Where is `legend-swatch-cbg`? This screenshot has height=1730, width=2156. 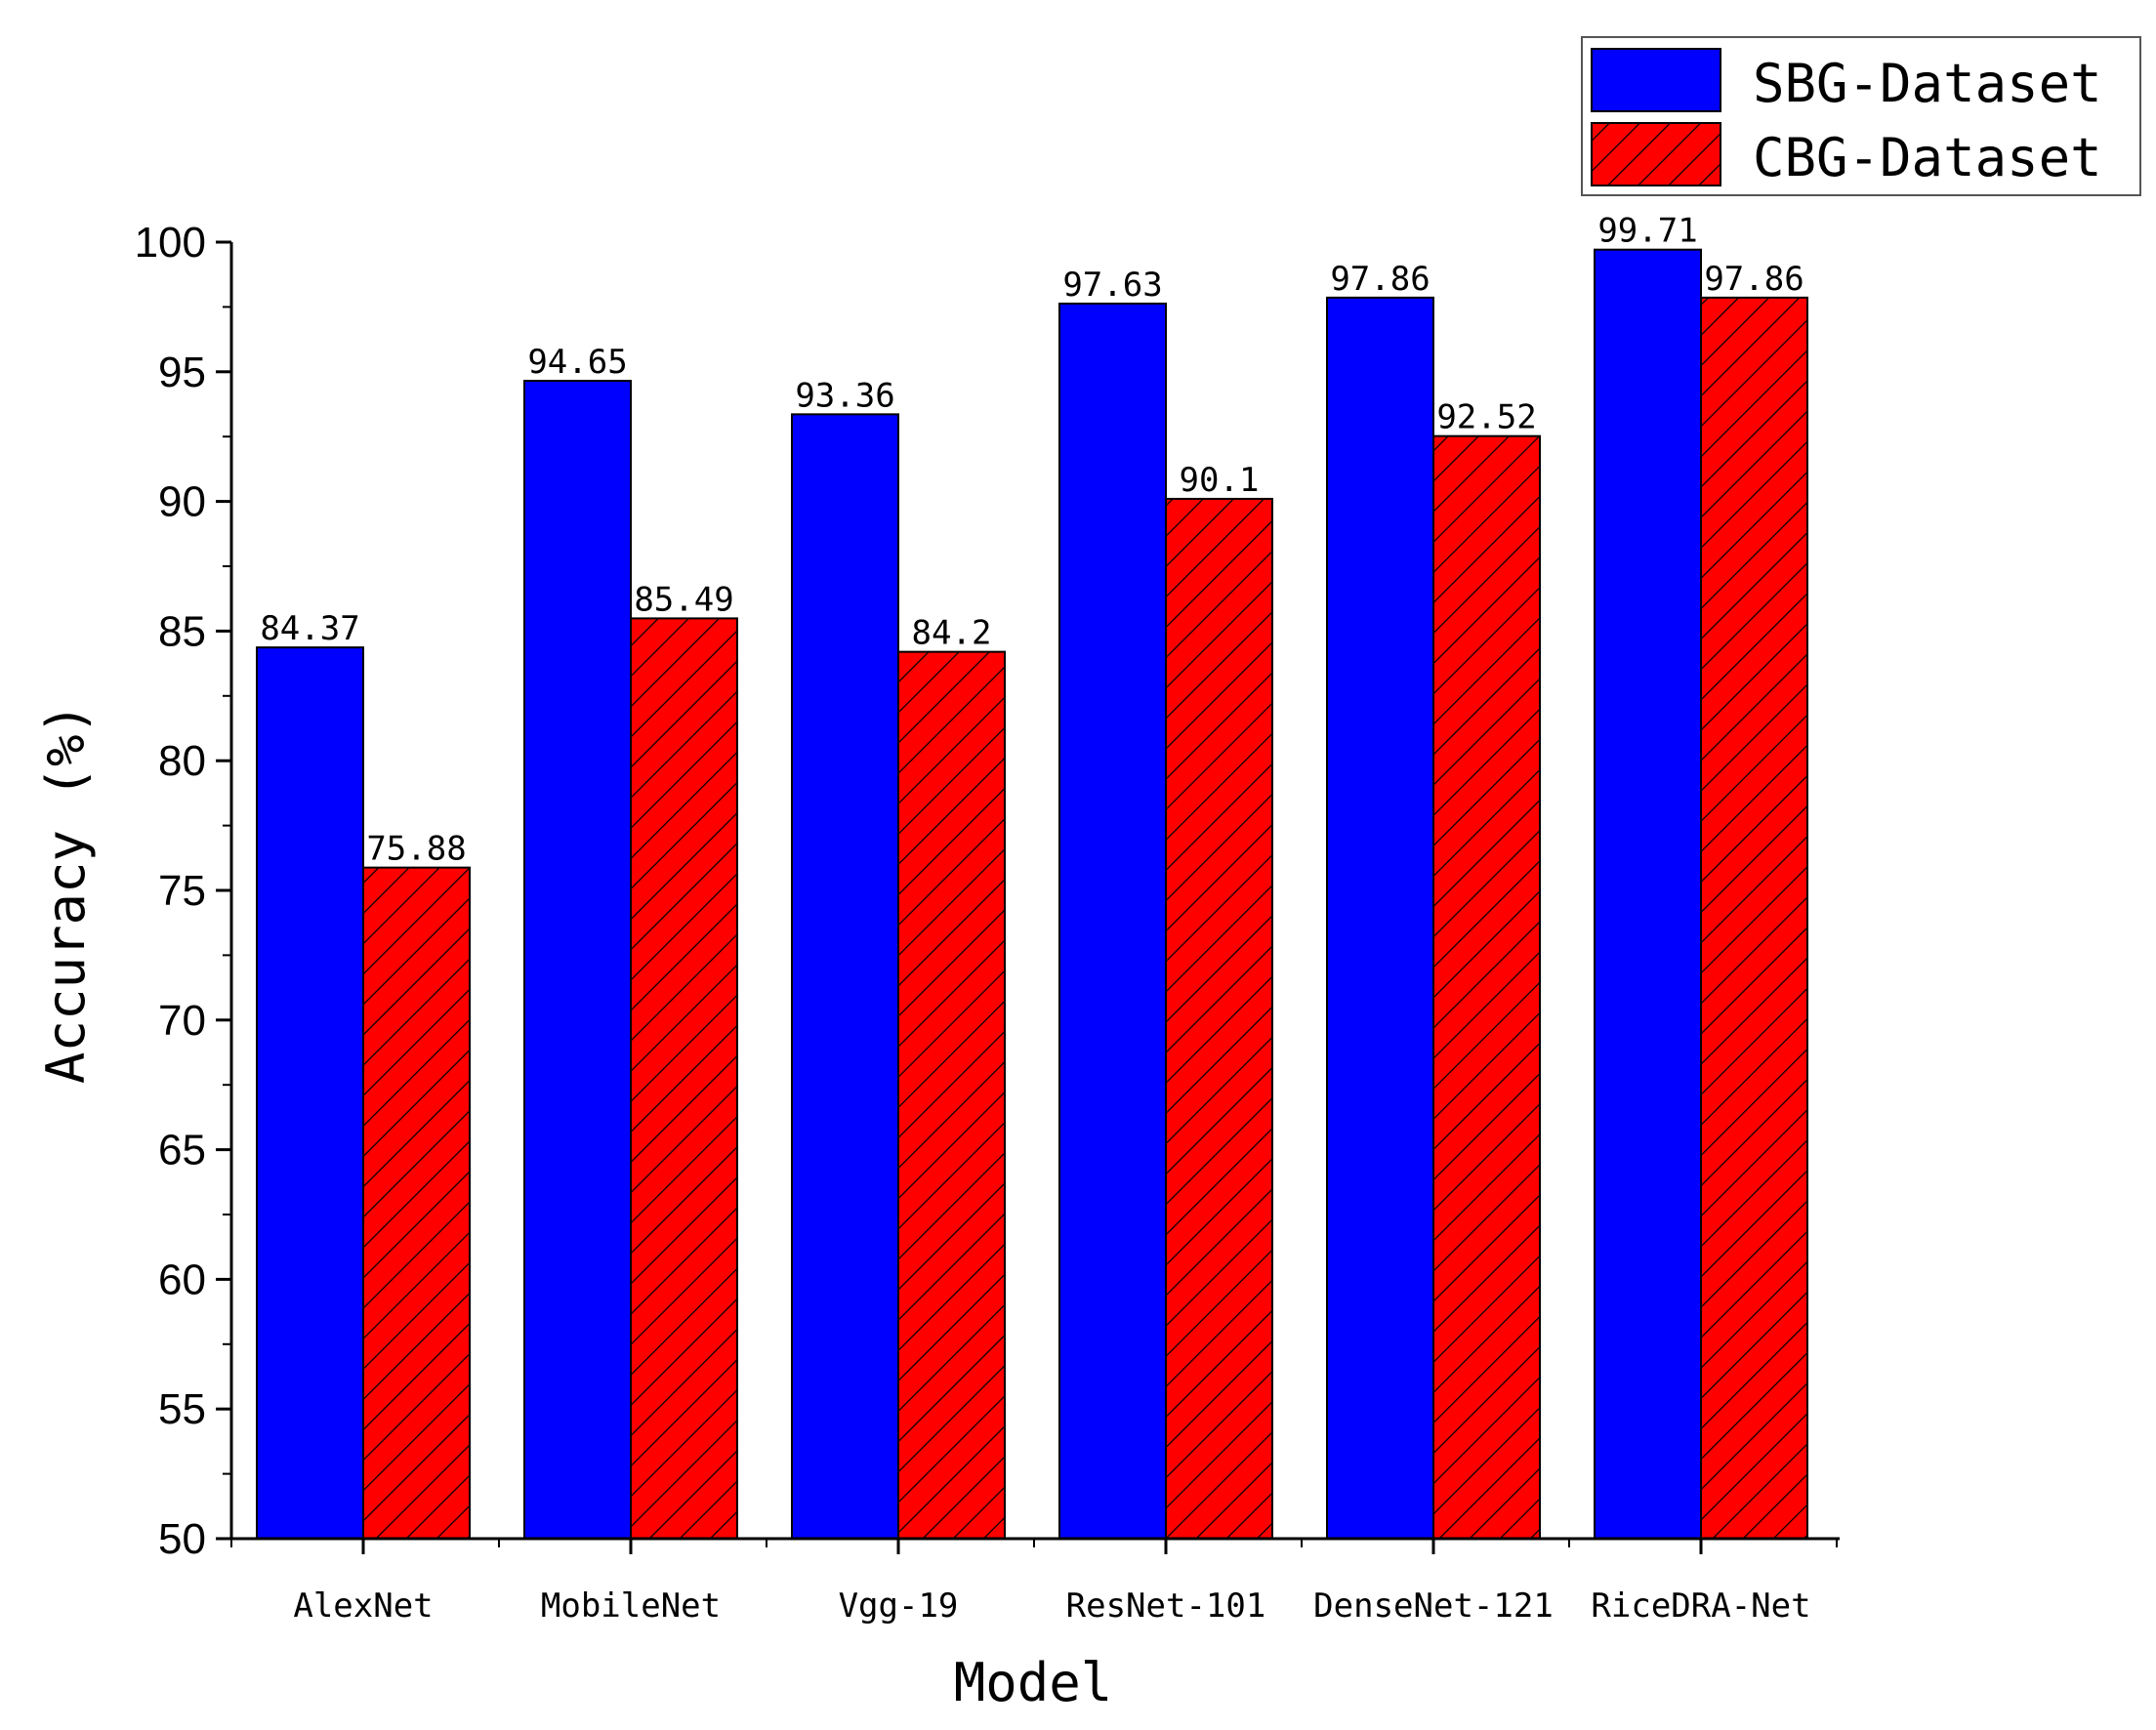 legend-swatch-cbg is located at coordinates (1656, 154).